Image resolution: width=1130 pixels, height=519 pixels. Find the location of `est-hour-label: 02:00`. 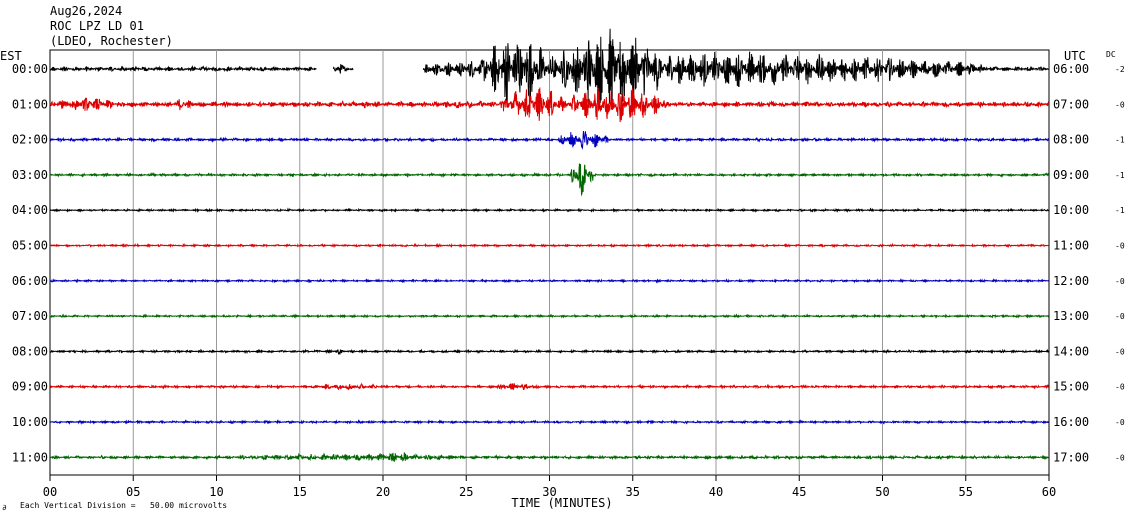

est-hour-label: 02:00 is located at coordinates (30, 140).